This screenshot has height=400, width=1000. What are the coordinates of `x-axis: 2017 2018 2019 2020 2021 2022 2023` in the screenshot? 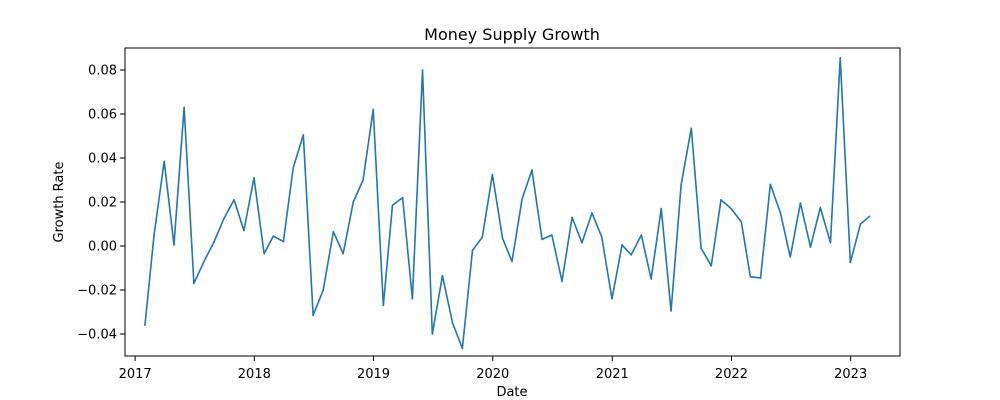 It's located at (493, 369).